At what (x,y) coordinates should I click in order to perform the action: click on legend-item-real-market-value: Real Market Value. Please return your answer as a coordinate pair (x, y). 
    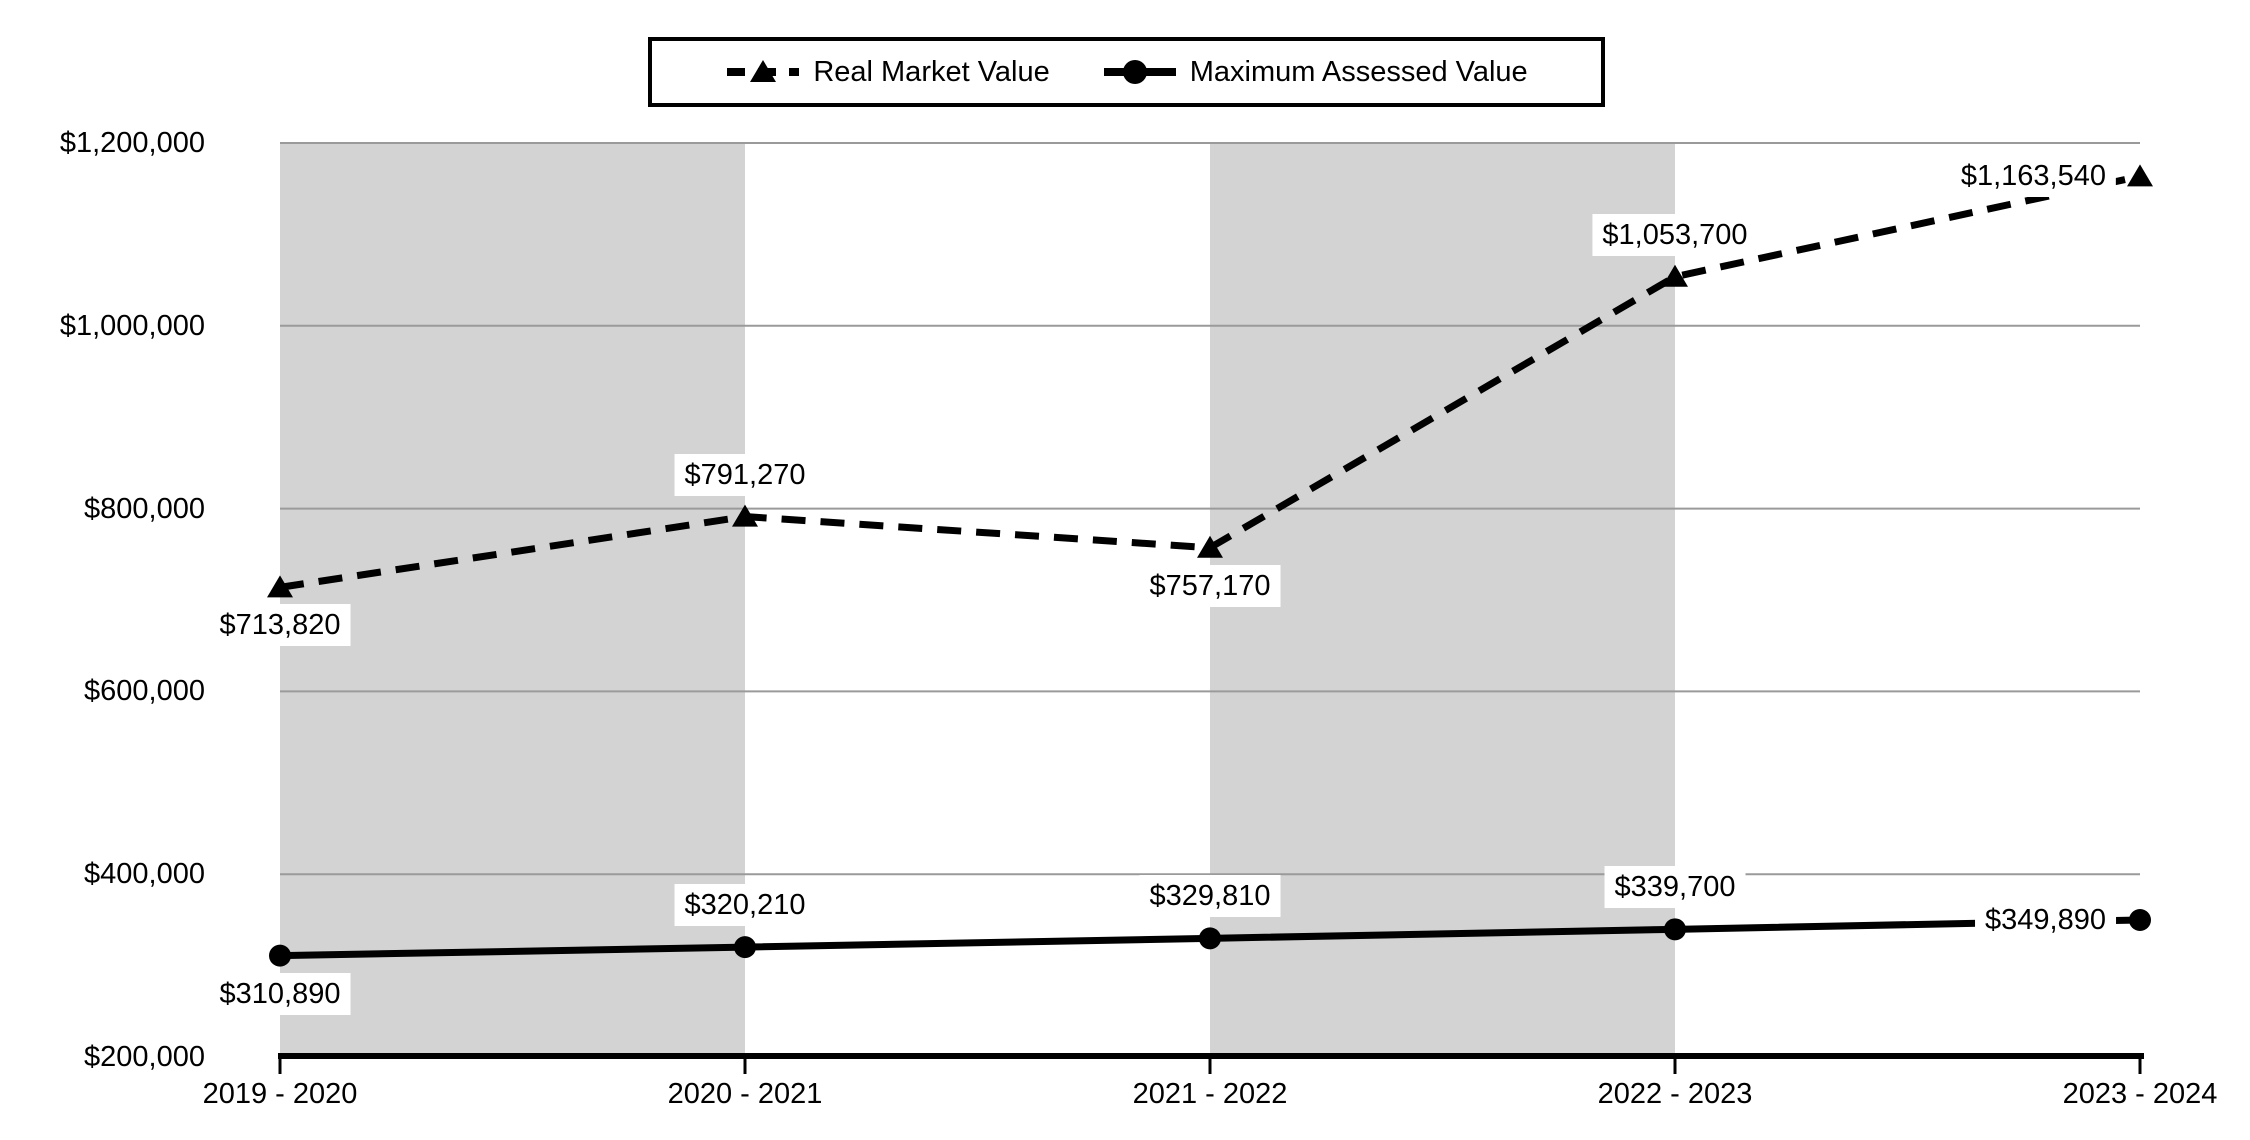
    Looking at the image, I should click on (887, 72).